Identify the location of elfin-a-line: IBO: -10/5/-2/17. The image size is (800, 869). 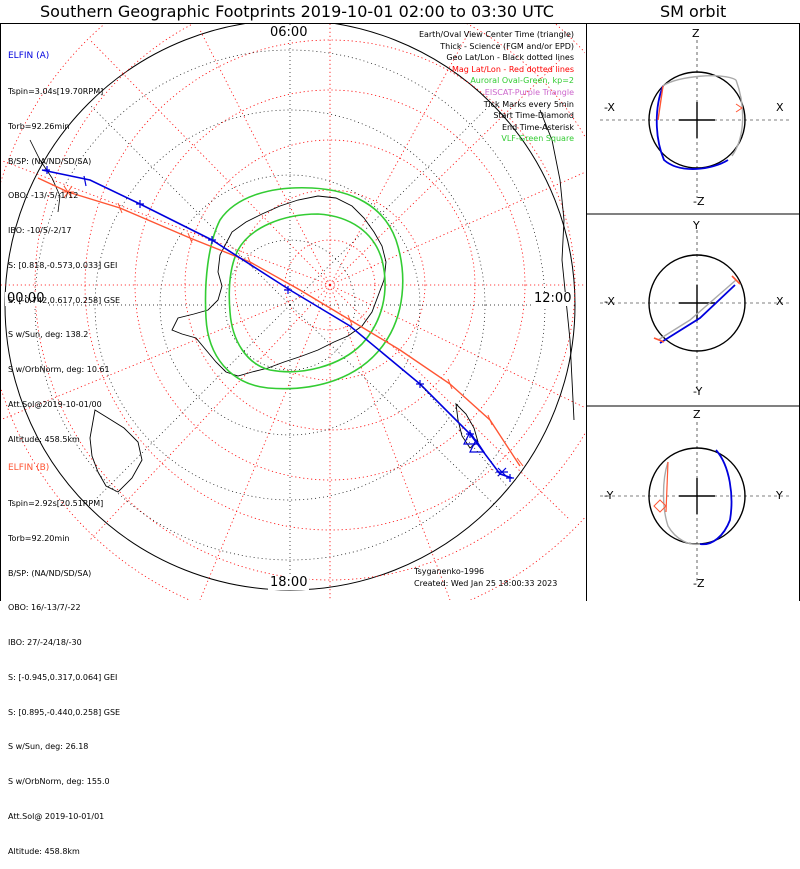
(40, 231).